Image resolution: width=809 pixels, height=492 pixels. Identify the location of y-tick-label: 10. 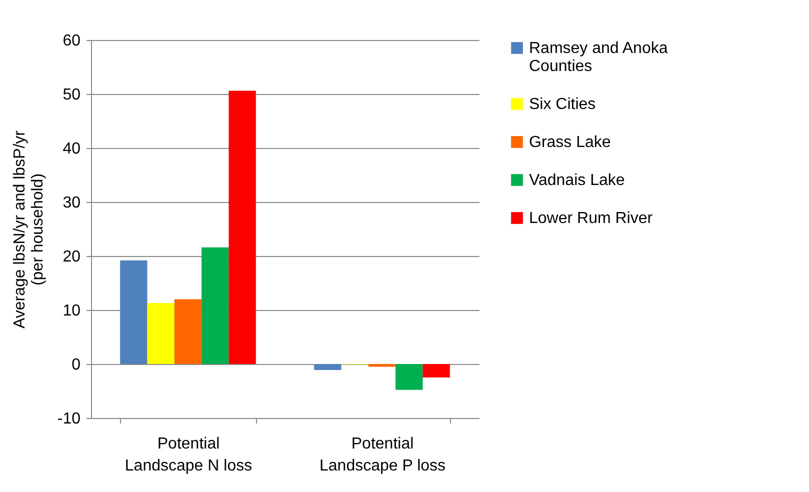
(71, 311).